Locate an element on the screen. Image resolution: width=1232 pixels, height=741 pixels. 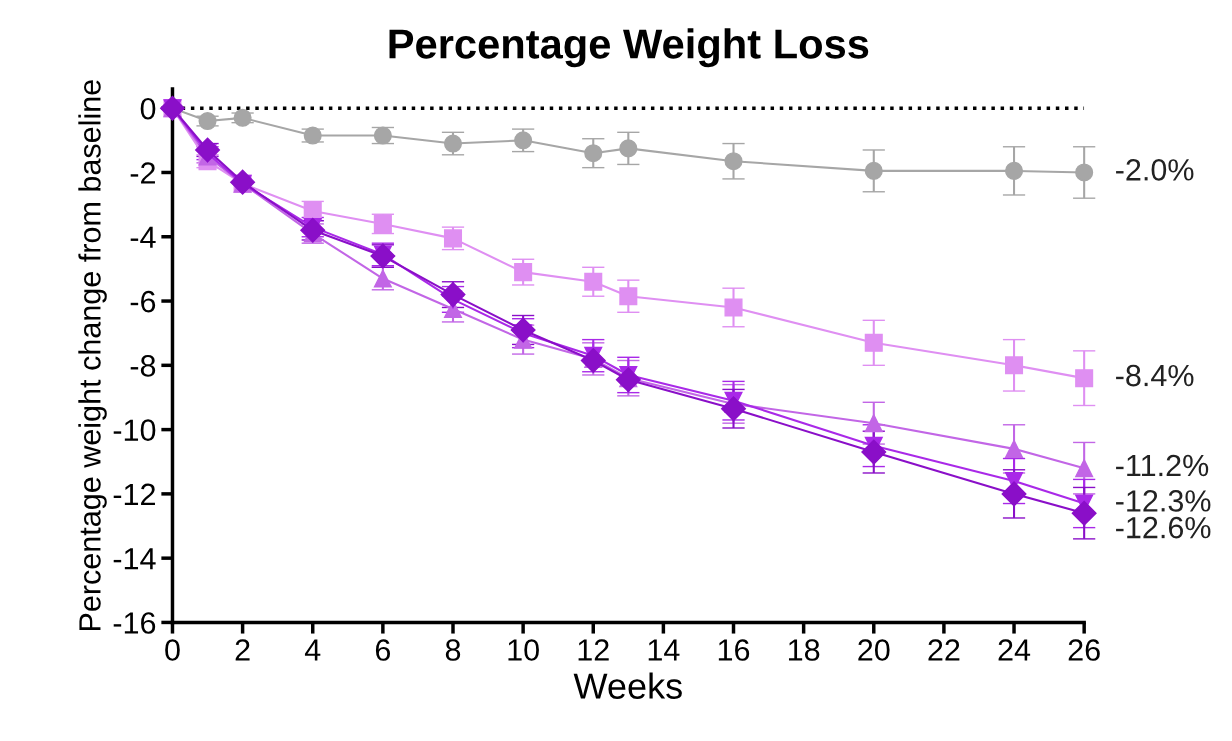
x-tick-label: 4 is located at coordinates (312, 650).